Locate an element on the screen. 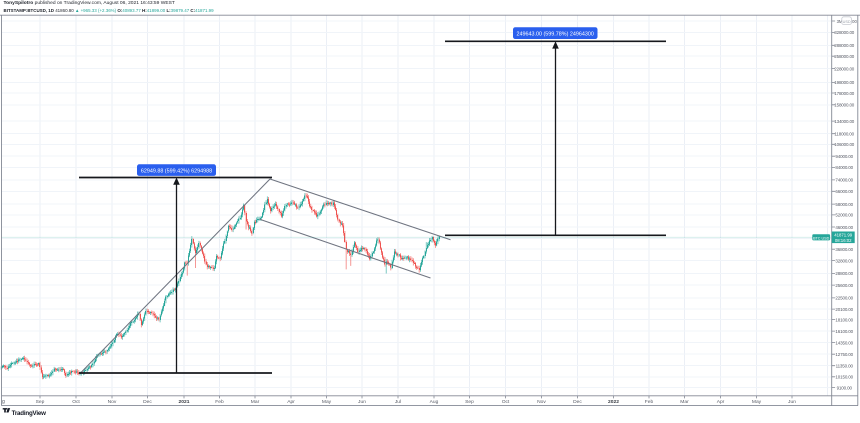 The image size is (860, 423). svg-text: 46000.00 is located at coordinates (844, 227).